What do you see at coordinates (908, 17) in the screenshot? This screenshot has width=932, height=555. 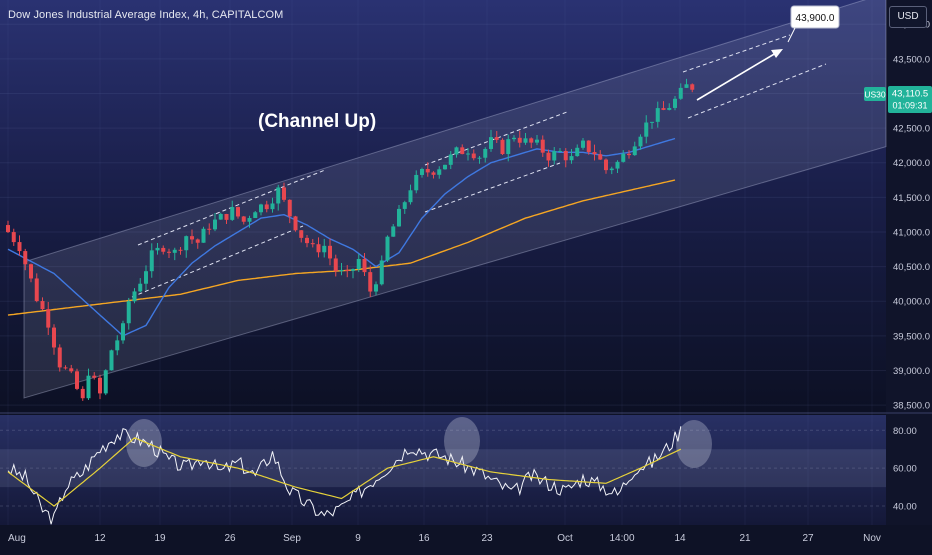 I see `currency-button: USD` at bounding box center [908, 17].